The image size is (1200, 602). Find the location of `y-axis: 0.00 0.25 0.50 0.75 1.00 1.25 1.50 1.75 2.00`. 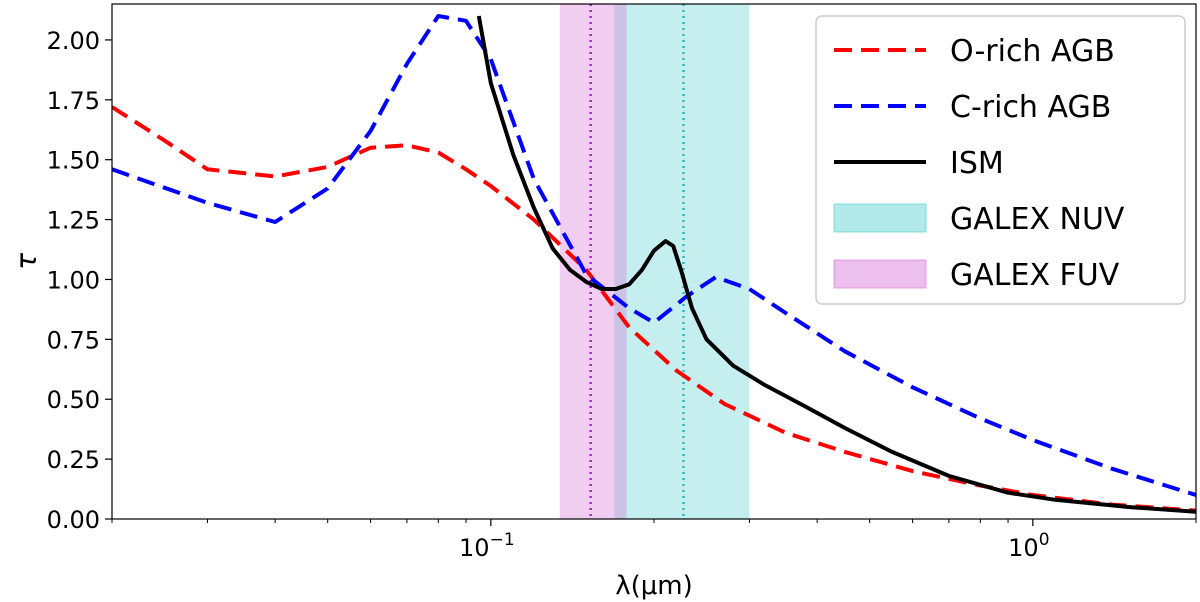

y-axis: 0.00 0.25 0.50 0.75 1.00 1.25 1.50 1.75 2.00 is located at coordinates (79, 280).